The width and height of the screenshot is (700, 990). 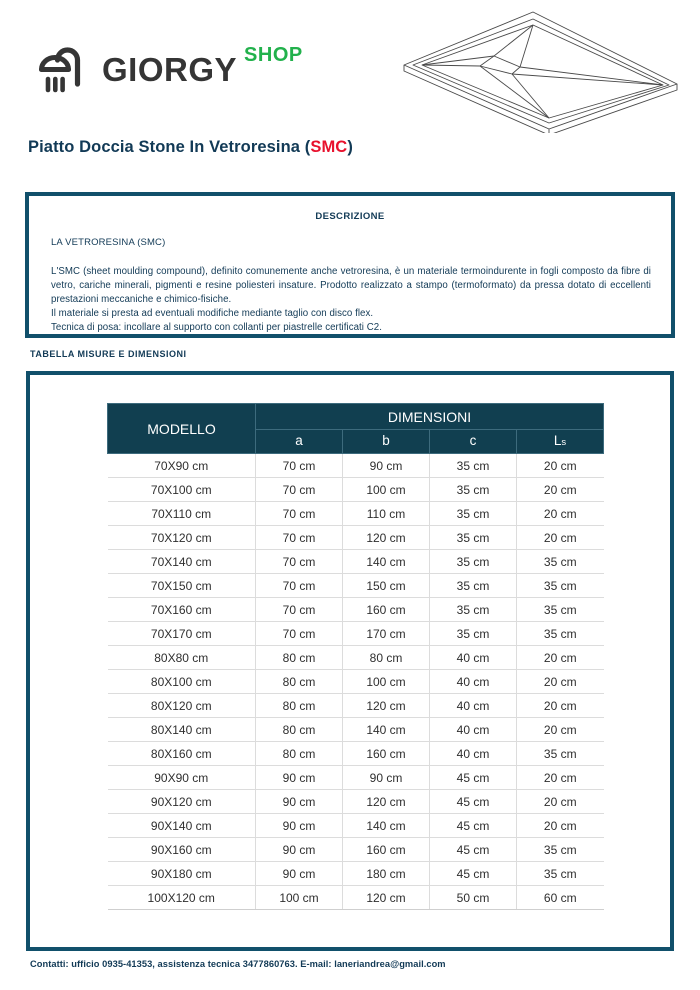 I want to click on cell-modello: 70X160 cm, so click(x=181, y=609).